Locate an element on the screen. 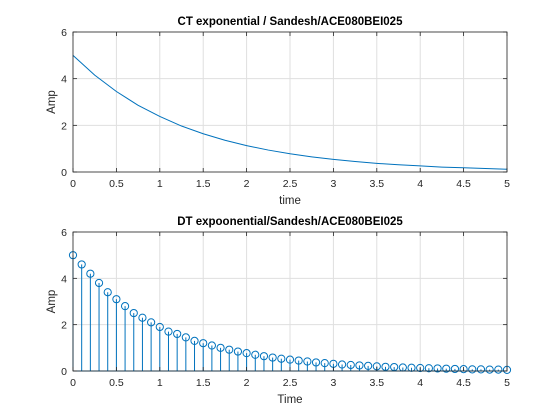  x-axis-label: Time is located at coordinates (289, 400).